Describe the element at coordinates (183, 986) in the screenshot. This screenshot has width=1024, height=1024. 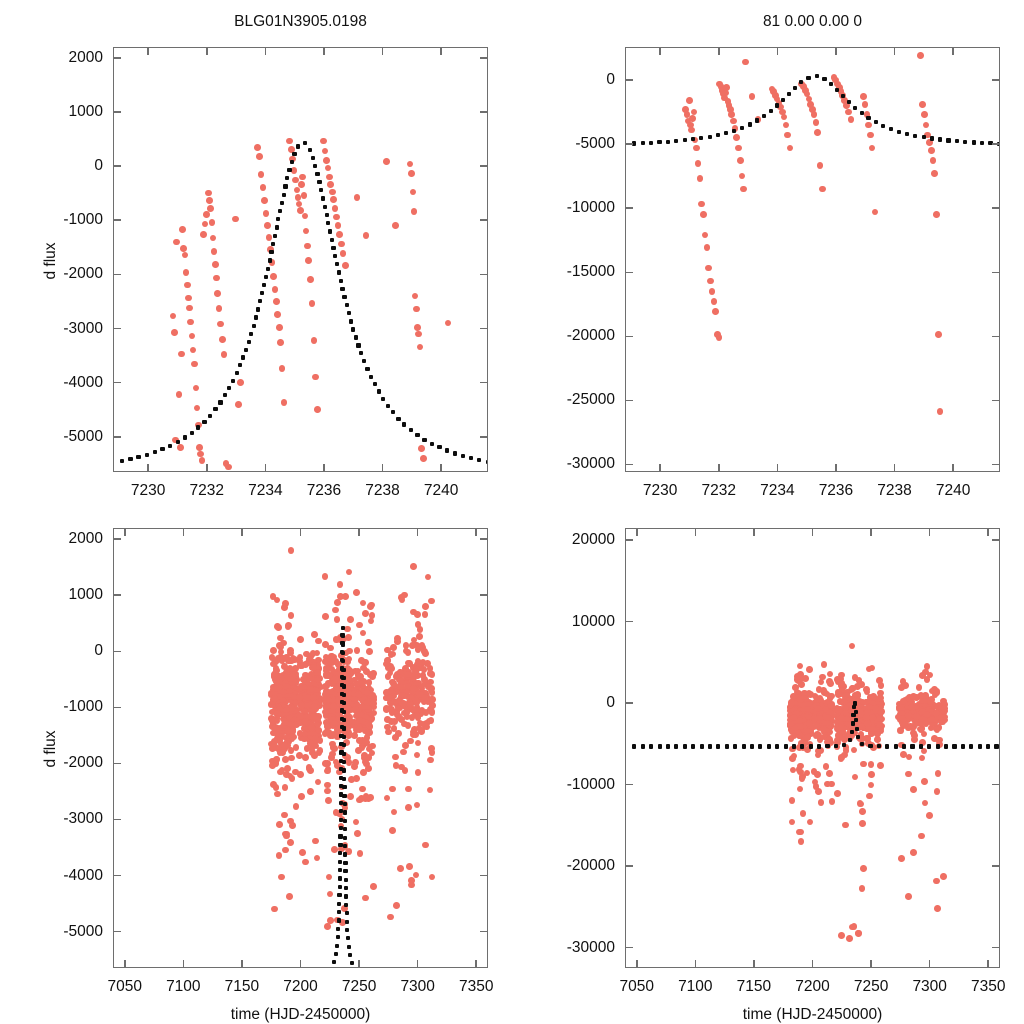
I see `x-tick-label: 7100` at that location.